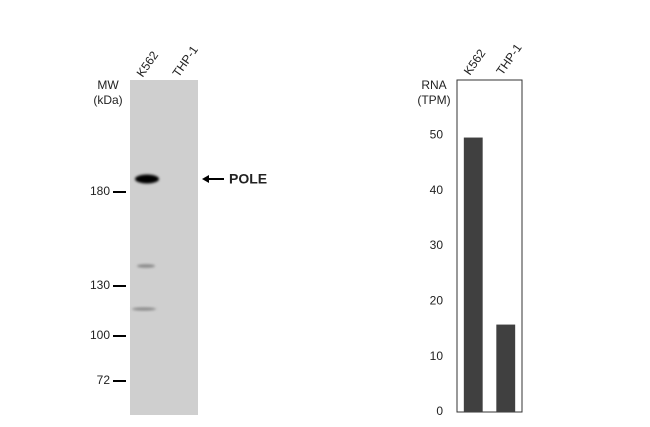 The height and width of the screenshot is (427, 650). Describe the element at coordinates (433, 85) in the screenshot. I see `y-axis-label: RNA` at that location.